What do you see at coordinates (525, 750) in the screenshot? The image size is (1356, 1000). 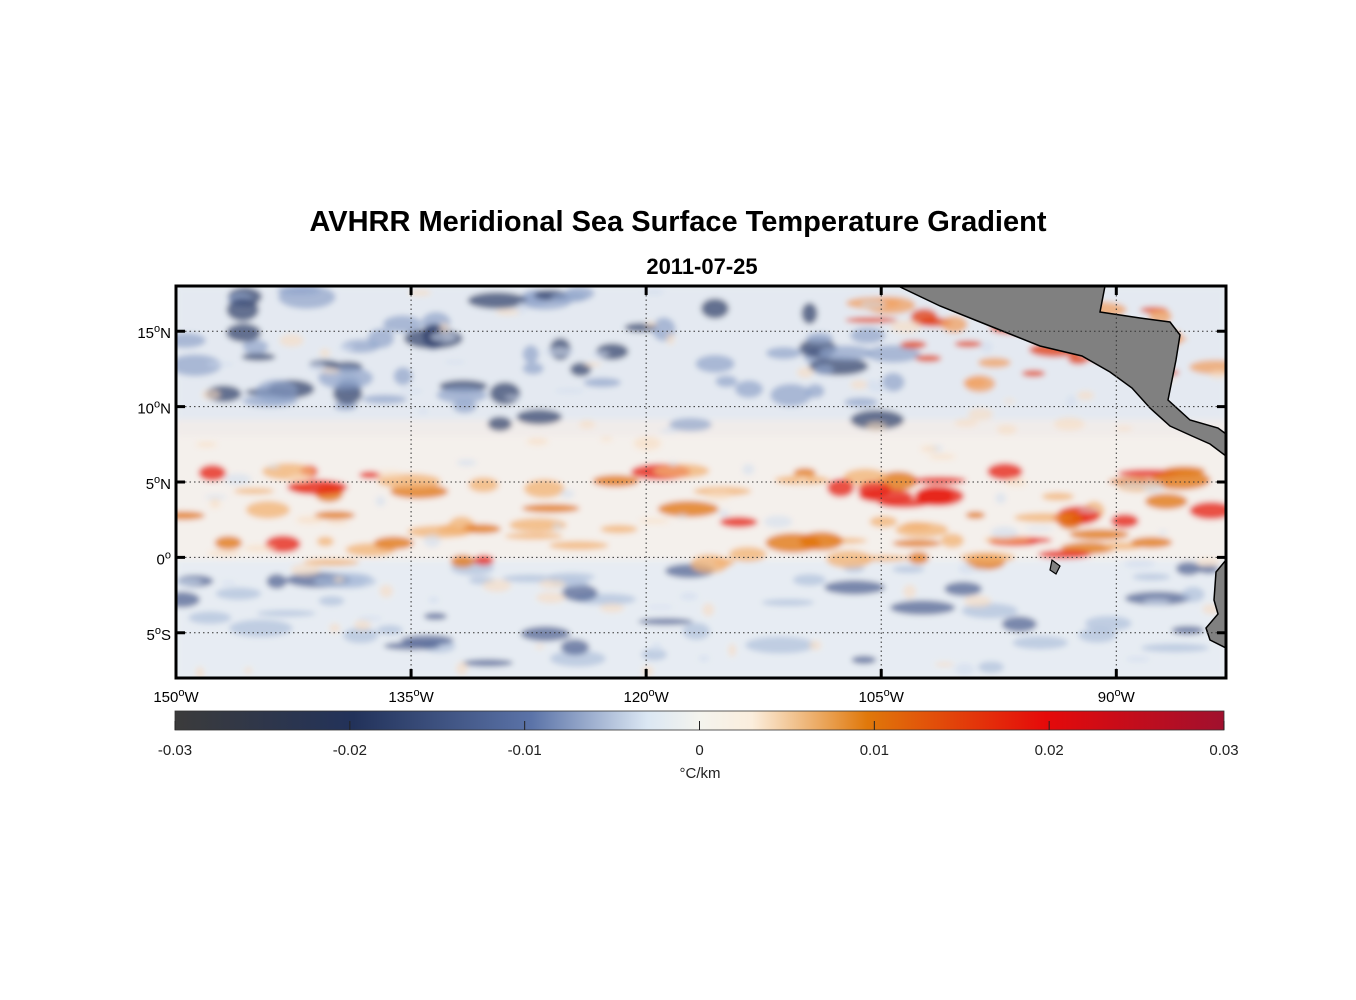 I see `colorbar-tick-label: -0.01` at bounding box center [525, 750].